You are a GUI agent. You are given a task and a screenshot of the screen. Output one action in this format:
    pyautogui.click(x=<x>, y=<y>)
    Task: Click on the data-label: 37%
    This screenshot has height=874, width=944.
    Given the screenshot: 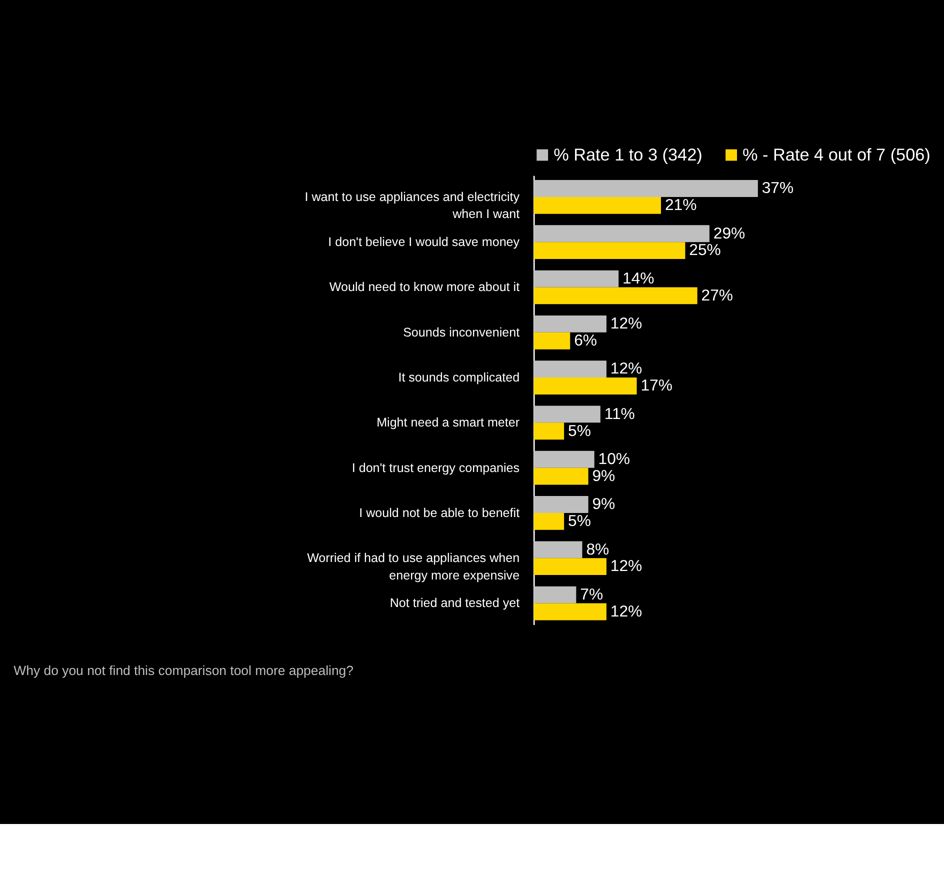 What is the action you would take?
    pyautogui.click(x=778, y=189)
    